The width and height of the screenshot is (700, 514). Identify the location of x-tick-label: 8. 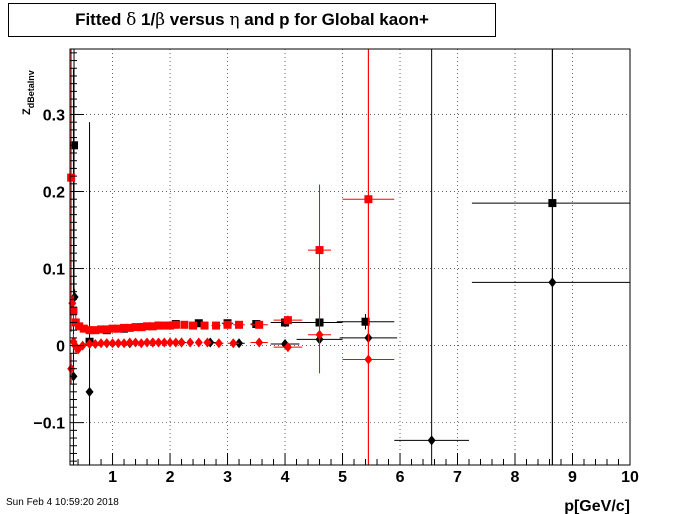
(515, 477).